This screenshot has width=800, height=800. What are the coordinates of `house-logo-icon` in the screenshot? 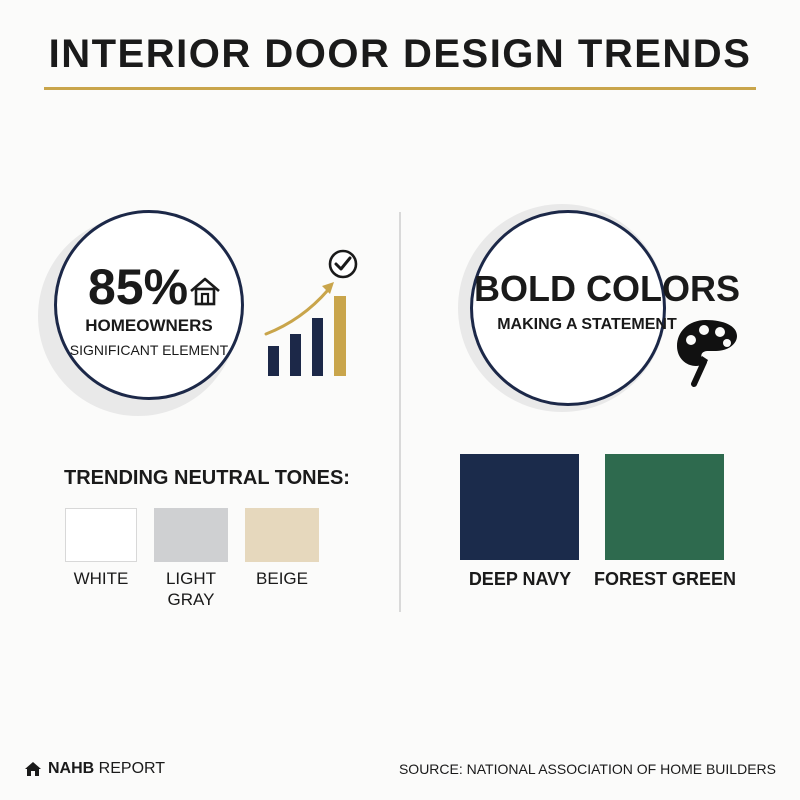 It's located at (33, 769).